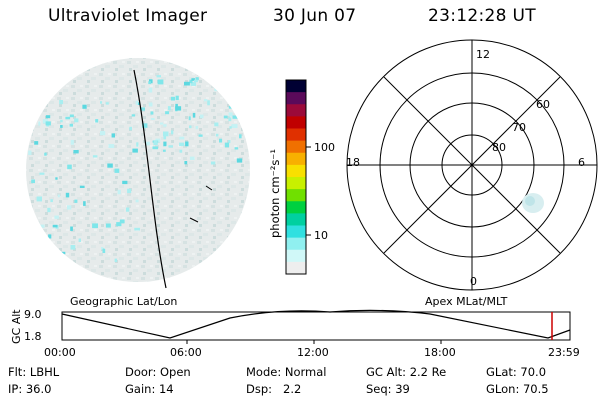 This screenshot has width=600, height=400. What do you see at coordinates (315, 16) in the screenshot?
I see `date-label: 30 Jun 07` at bounding box center [315, 16].